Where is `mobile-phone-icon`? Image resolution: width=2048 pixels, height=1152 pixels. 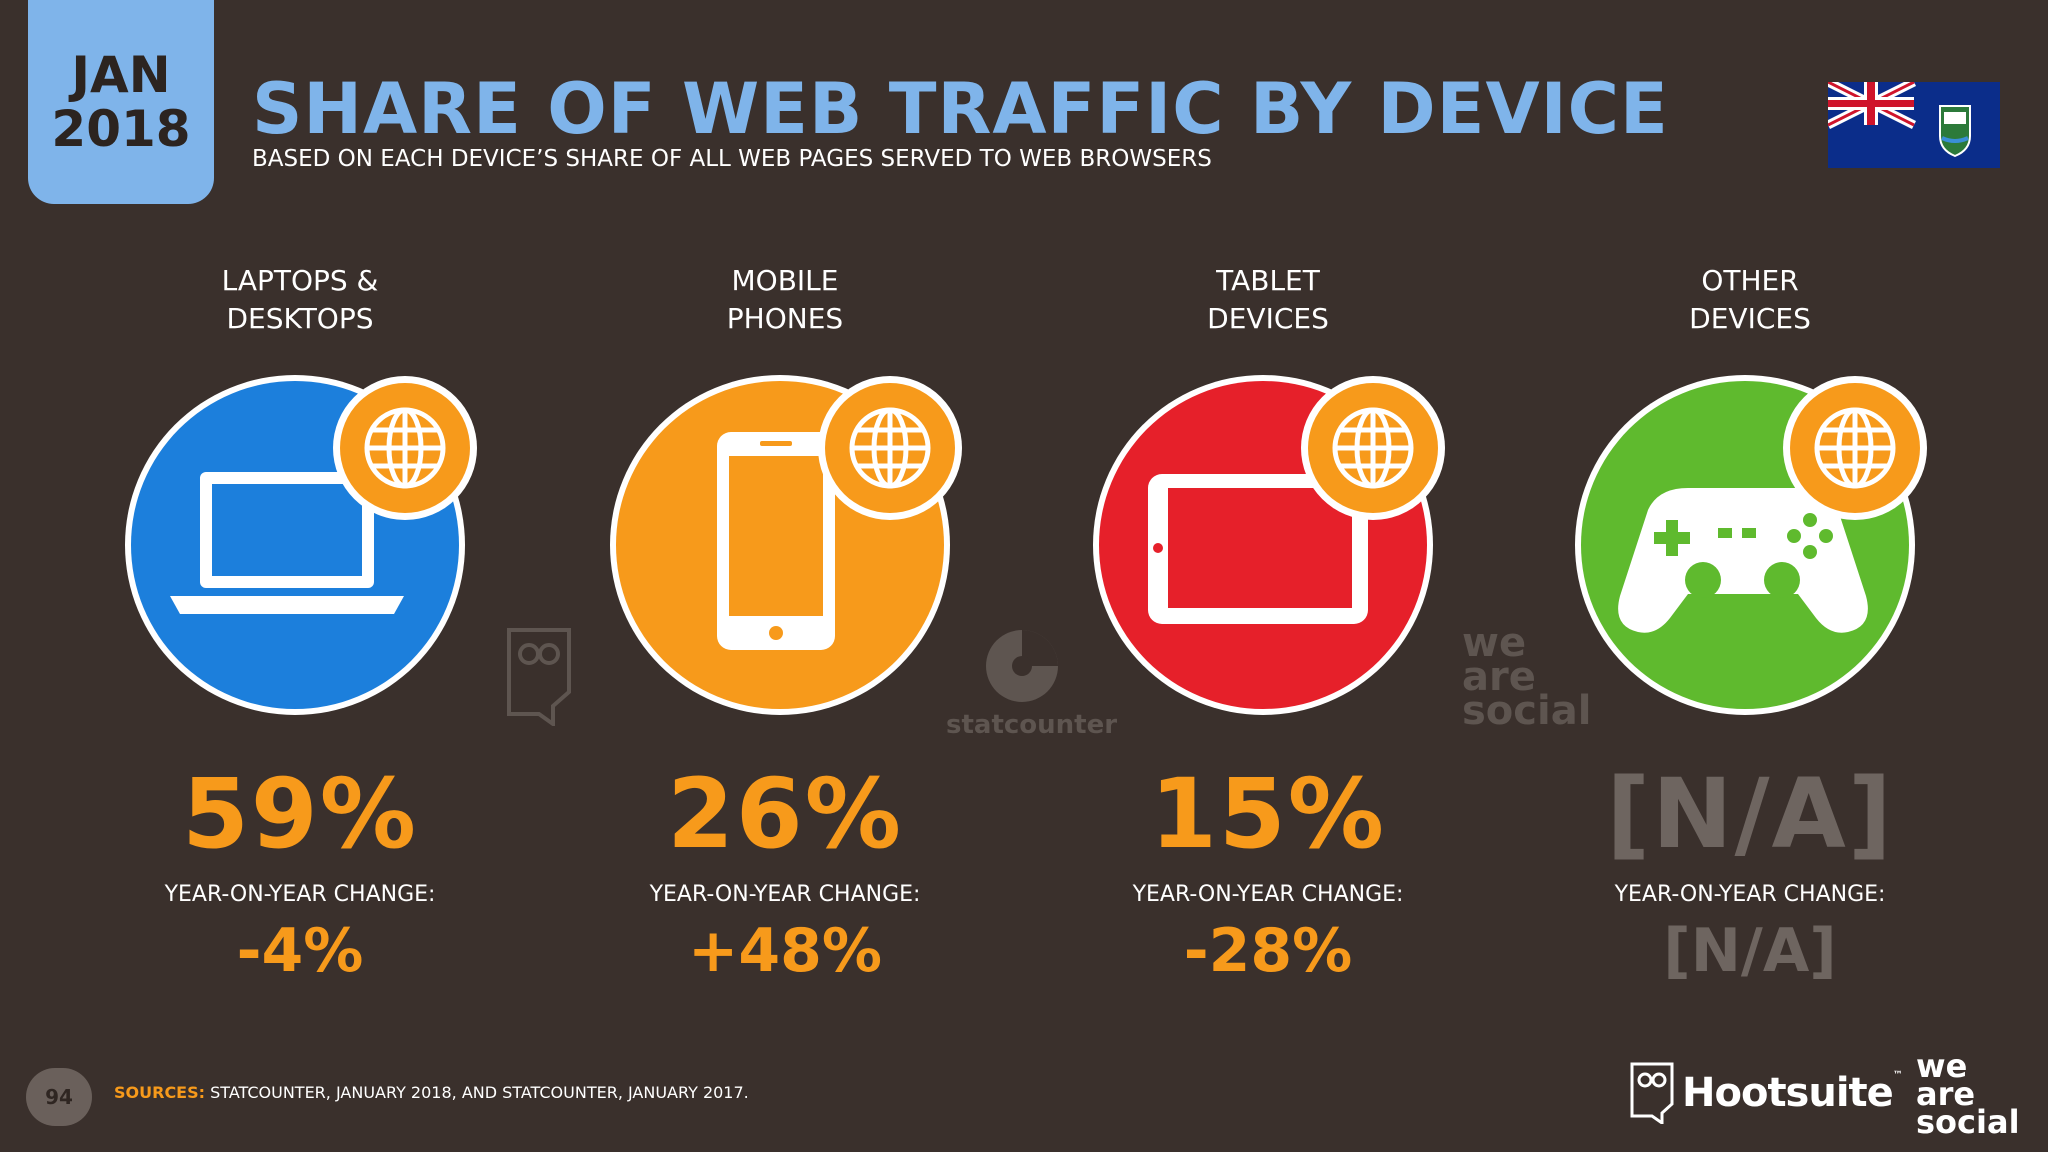
mobile-phone-icon is located at coordinates (776, 541).